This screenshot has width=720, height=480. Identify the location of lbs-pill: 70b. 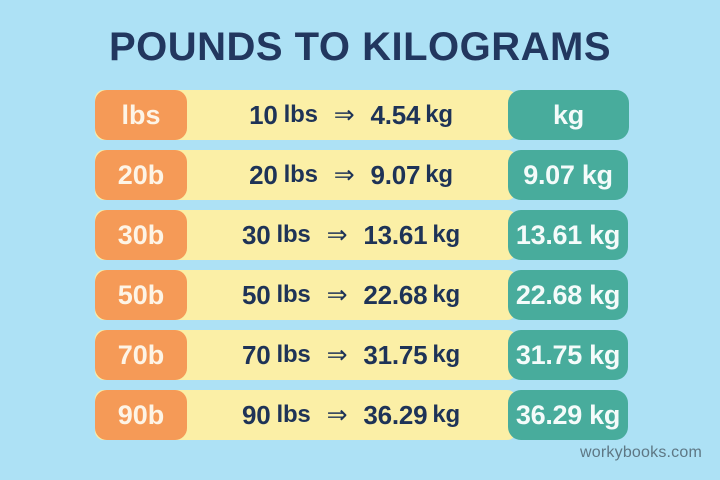
(141, 355).